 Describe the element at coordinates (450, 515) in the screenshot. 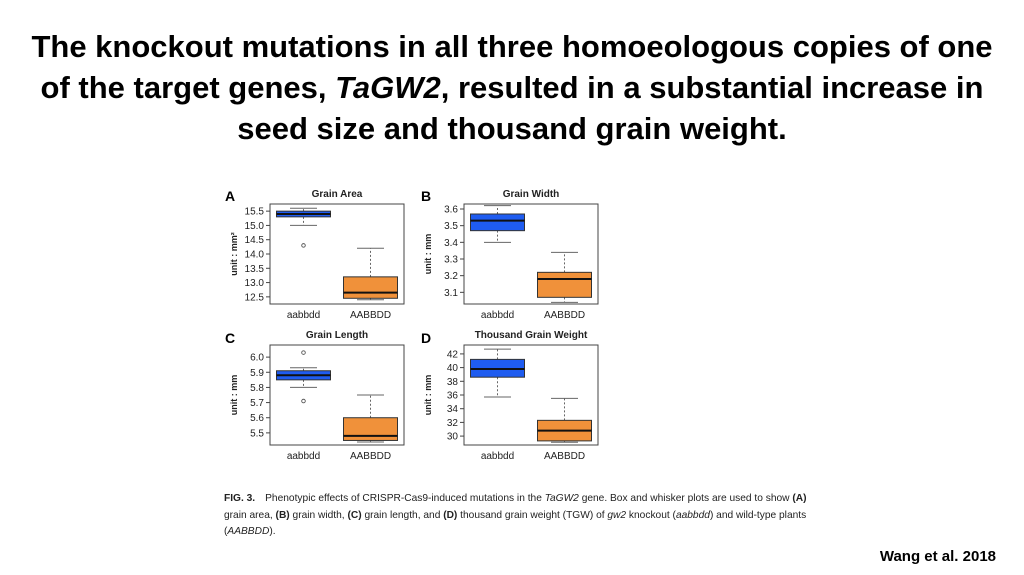

I see `caption-text: (D)` at that location.